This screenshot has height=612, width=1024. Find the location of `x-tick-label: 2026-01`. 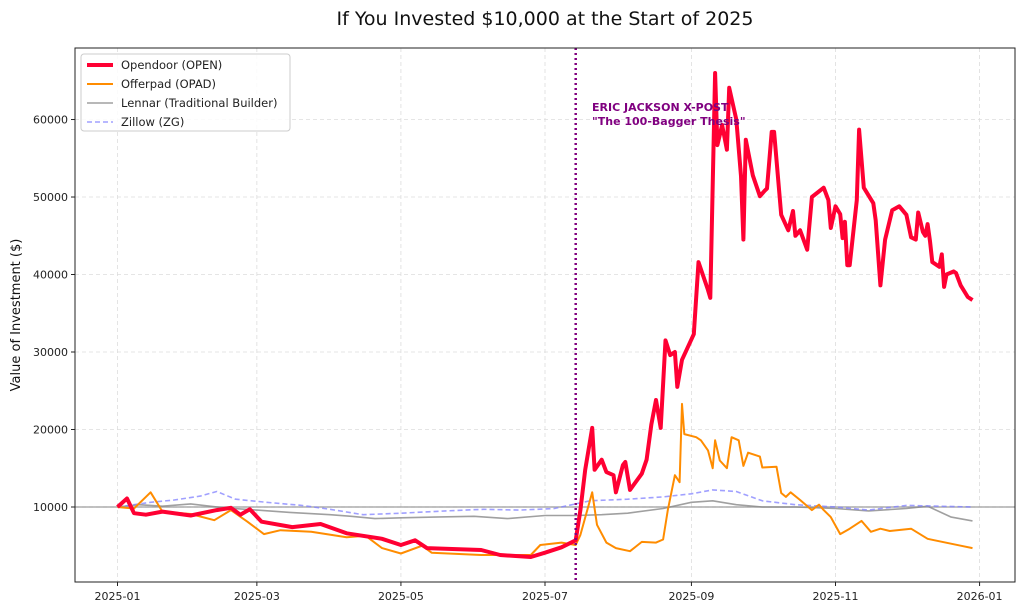

x-tick-label: 2026-01 is located at coordinates (980, 596).